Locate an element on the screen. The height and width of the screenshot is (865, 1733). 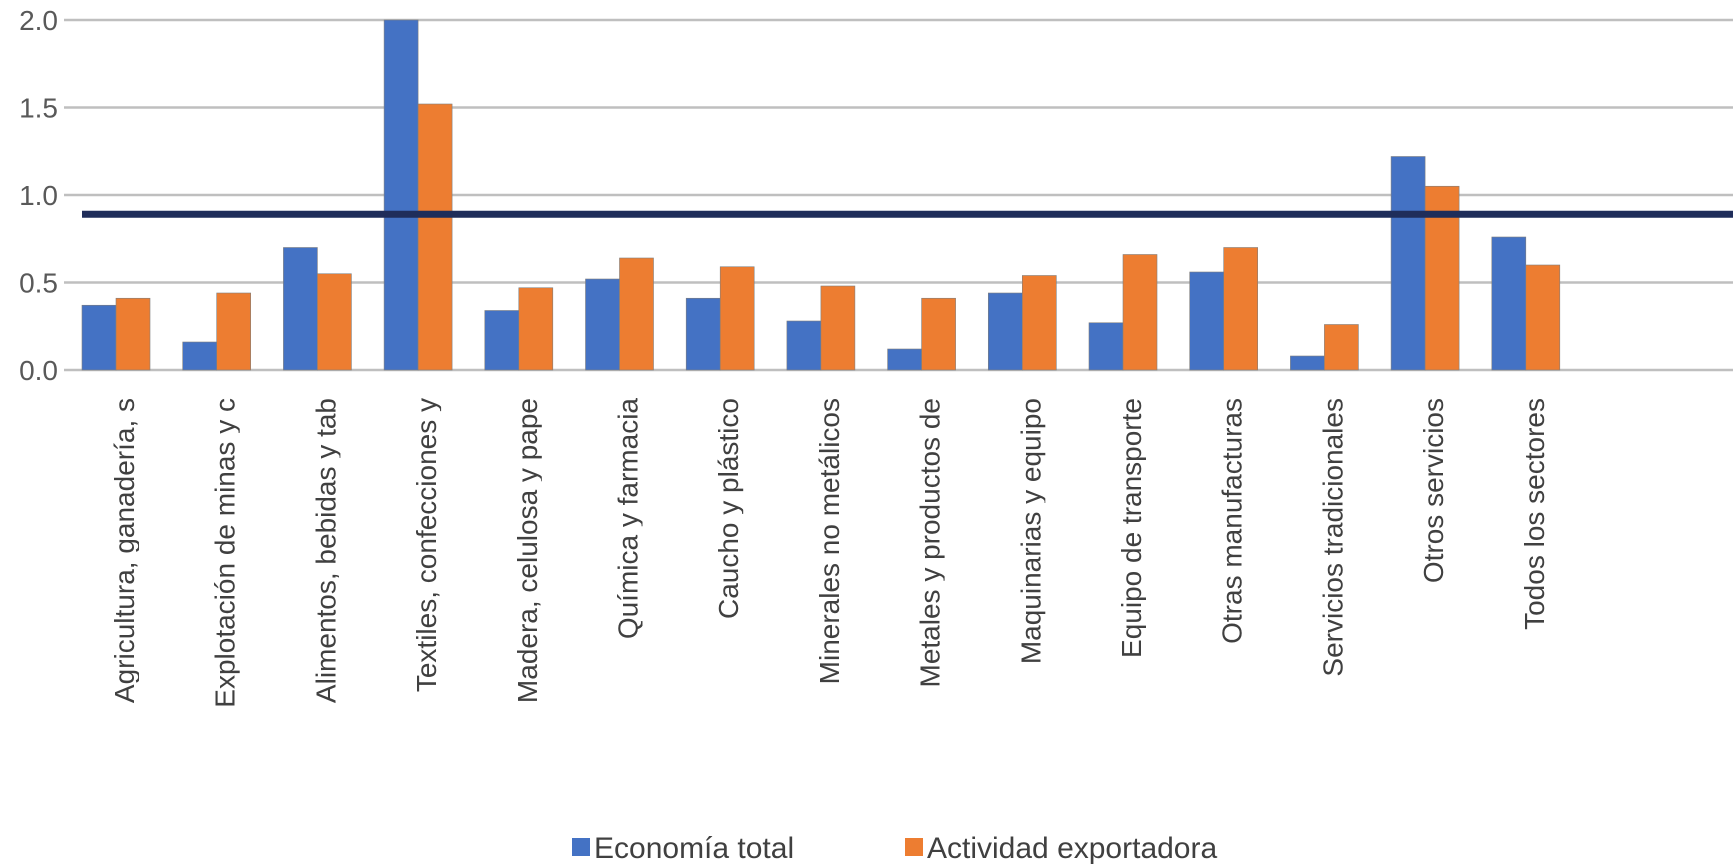
legend: Economía total Actividad exportadora is located at coordinates (894, 848).